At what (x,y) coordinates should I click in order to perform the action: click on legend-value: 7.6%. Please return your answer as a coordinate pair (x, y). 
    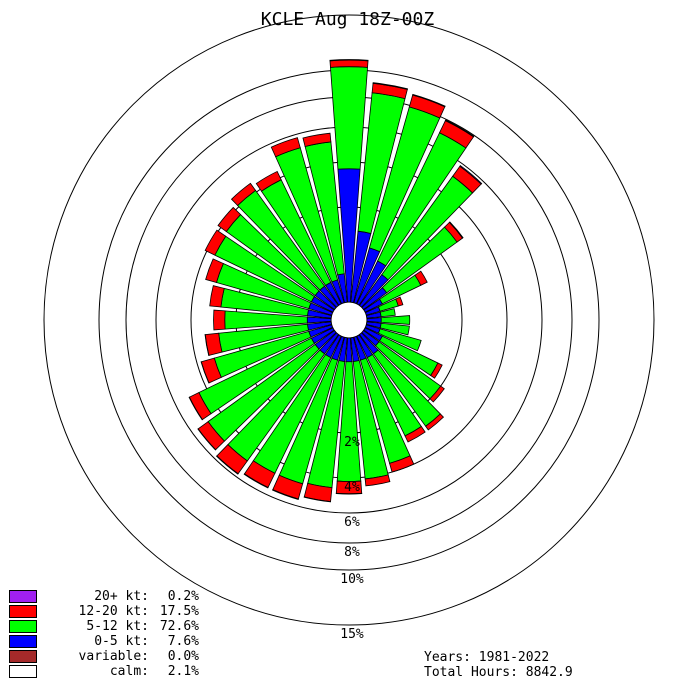
    Looking at the image, I should click on (183, 641).